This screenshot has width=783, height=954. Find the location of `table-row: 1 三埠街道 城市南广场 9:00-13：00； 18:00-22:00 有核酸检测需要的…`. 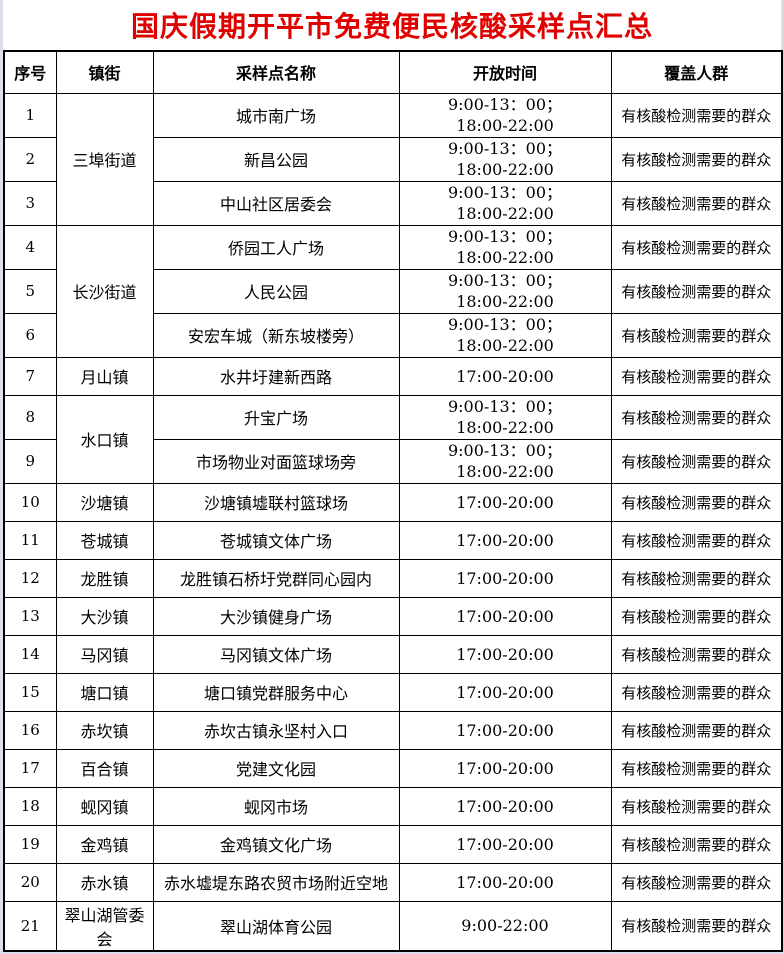

table-row: 1 三埠街道 城市南广场 9:00-13：00； 18:00-22:00 有核酸检测需要的… is located at coordinates (393, 159).